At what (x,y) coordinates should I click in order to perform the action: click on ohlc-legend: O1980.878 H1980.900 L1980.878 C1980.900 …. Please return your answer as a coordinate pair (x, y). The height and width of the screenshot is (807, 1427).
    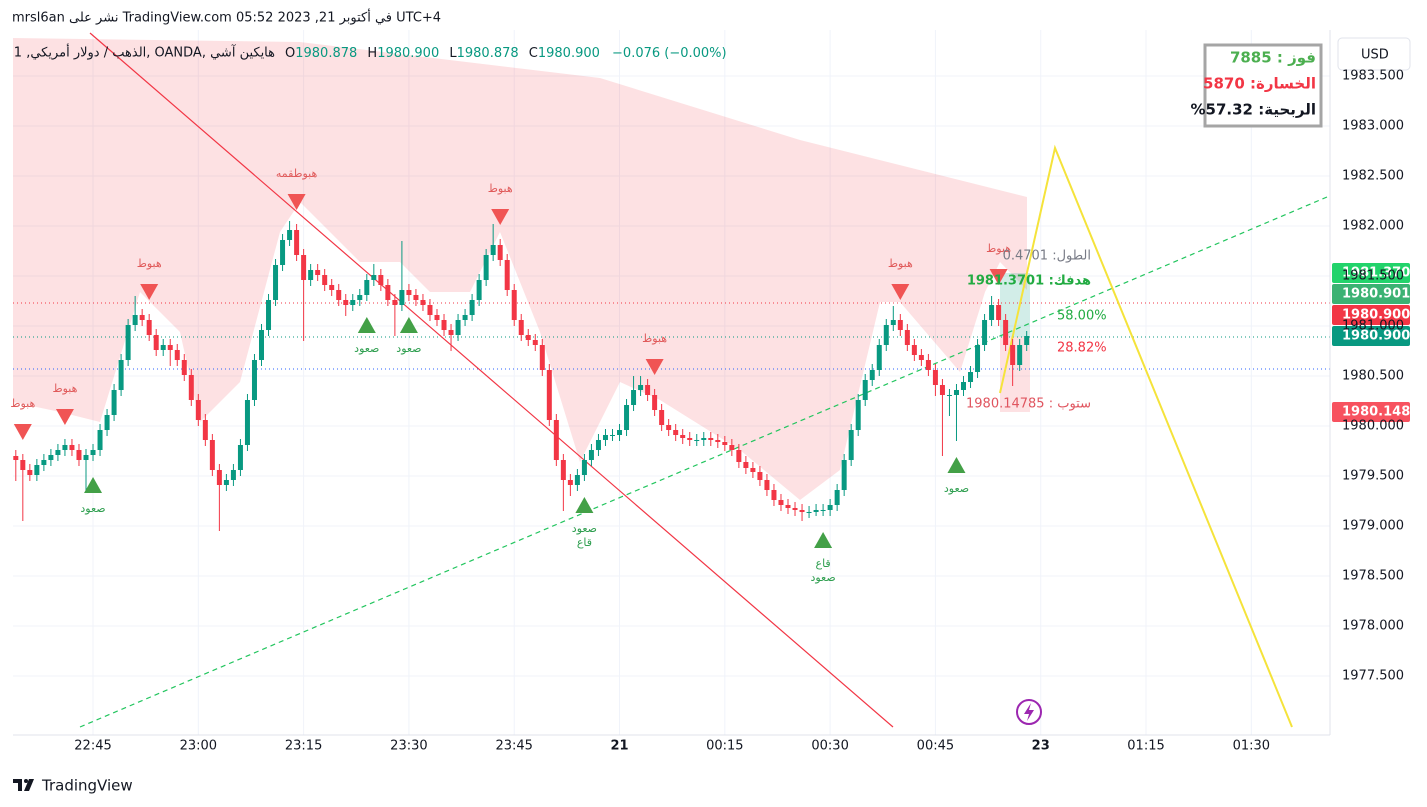
    Looking at the image, I should click on (506, 53).